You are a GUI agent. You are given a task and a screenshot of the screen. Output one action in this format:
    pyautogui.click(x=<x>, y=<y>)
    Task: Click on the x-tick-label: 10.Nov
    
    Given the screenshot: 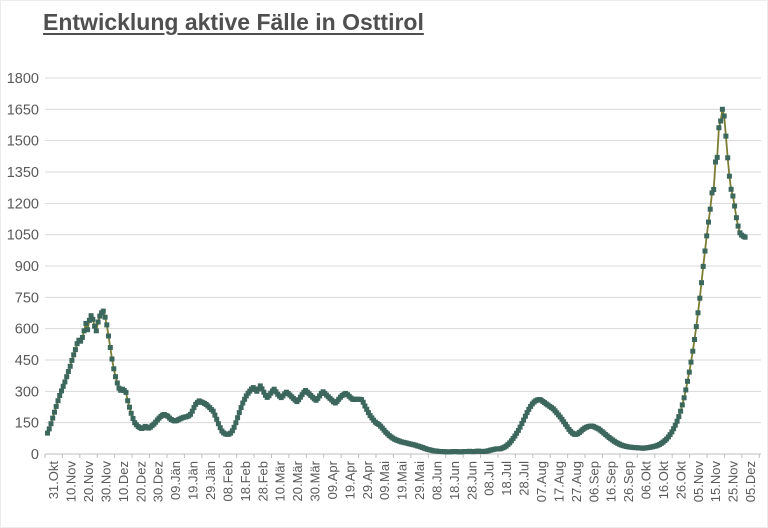 What is the action you would take?
    pyautogui.click(x=71, y=482)
    